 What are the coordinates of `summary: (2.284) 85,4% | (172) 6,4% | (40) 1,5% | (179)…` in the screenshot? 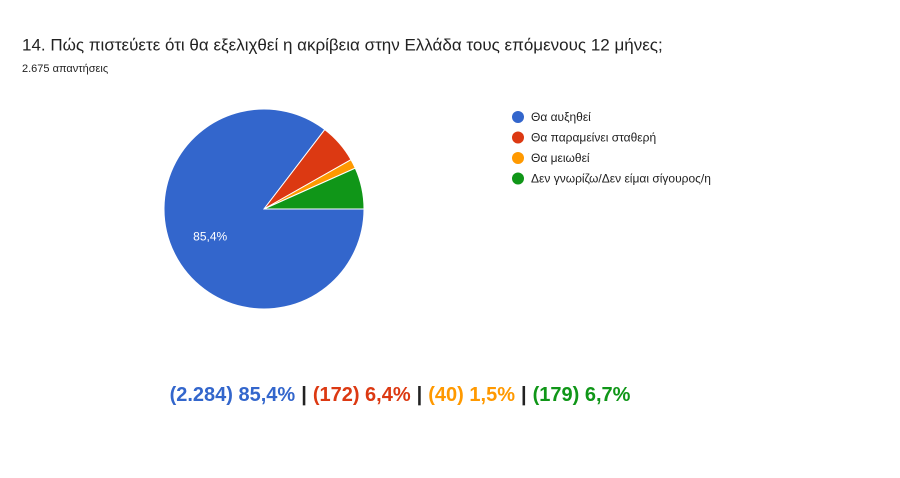 It's located at (400, 395).